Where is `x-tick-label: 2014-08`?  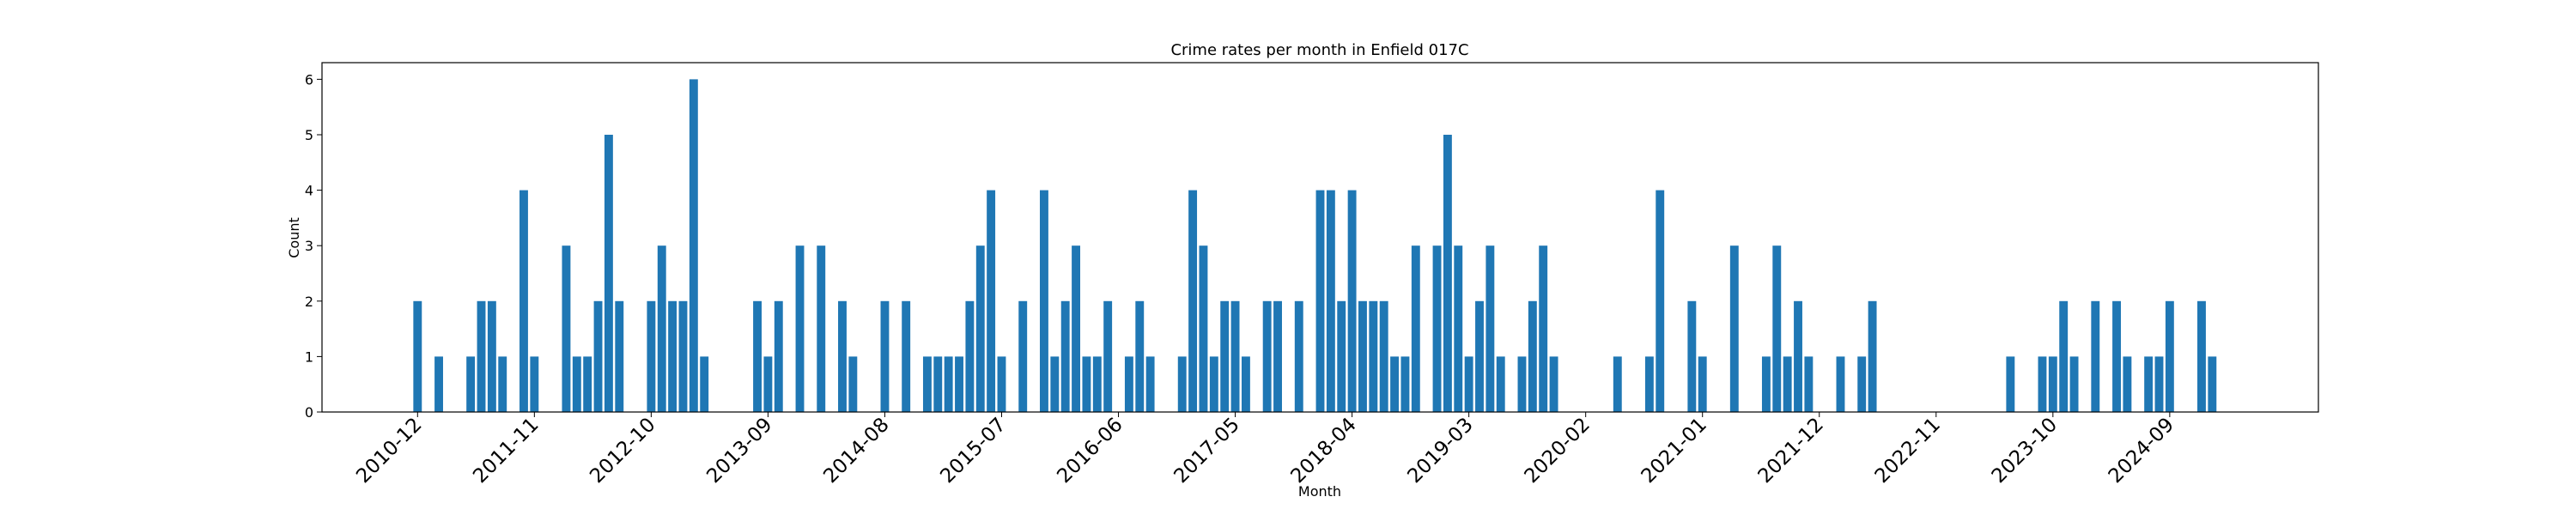
x-tick-label: 2014-08 is located at coordinates (856, 451).